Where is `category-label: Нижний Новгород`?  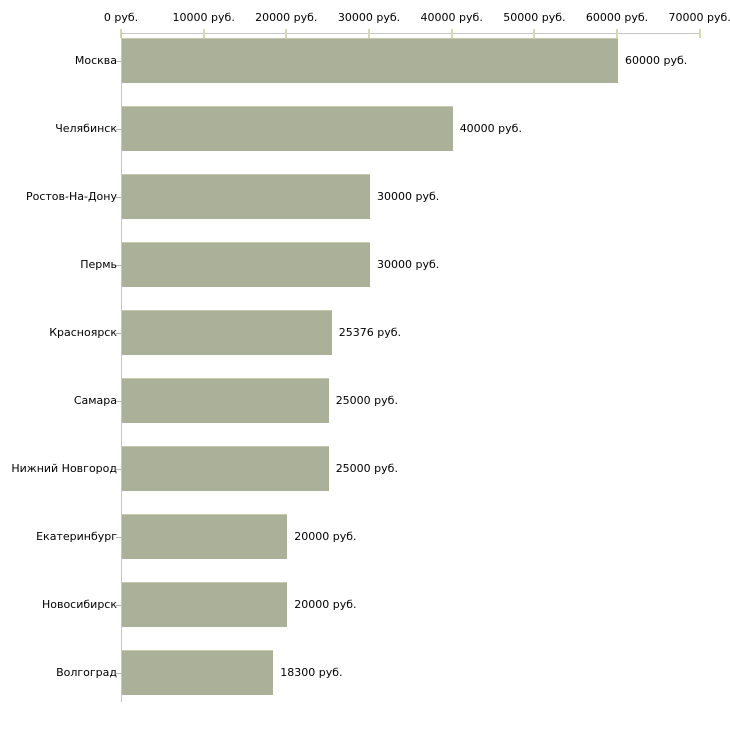
category-label: Нижний Новгород is located at coordinates (64, 468).